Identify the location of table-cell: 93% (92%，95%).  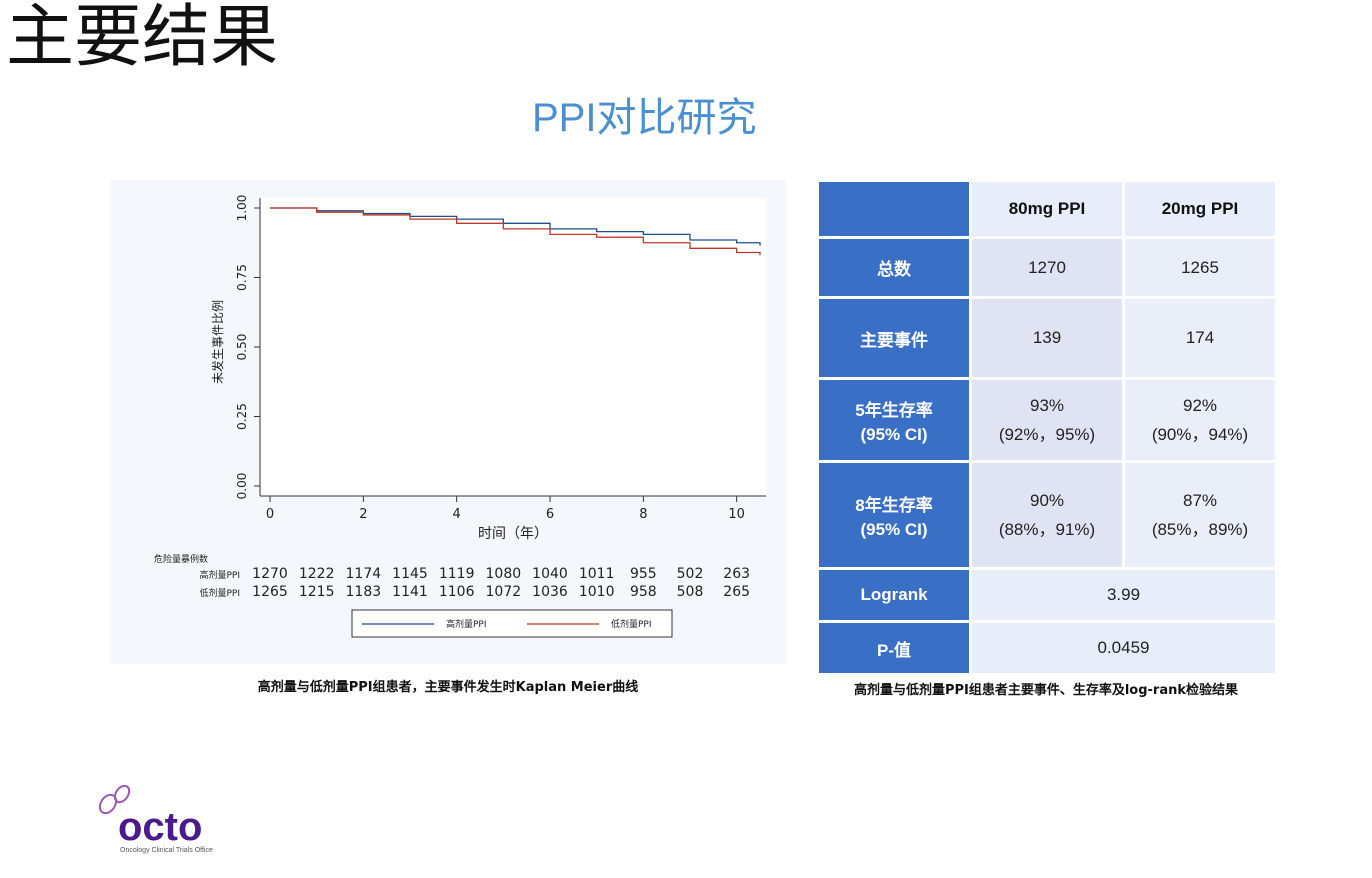
(1047, 420).